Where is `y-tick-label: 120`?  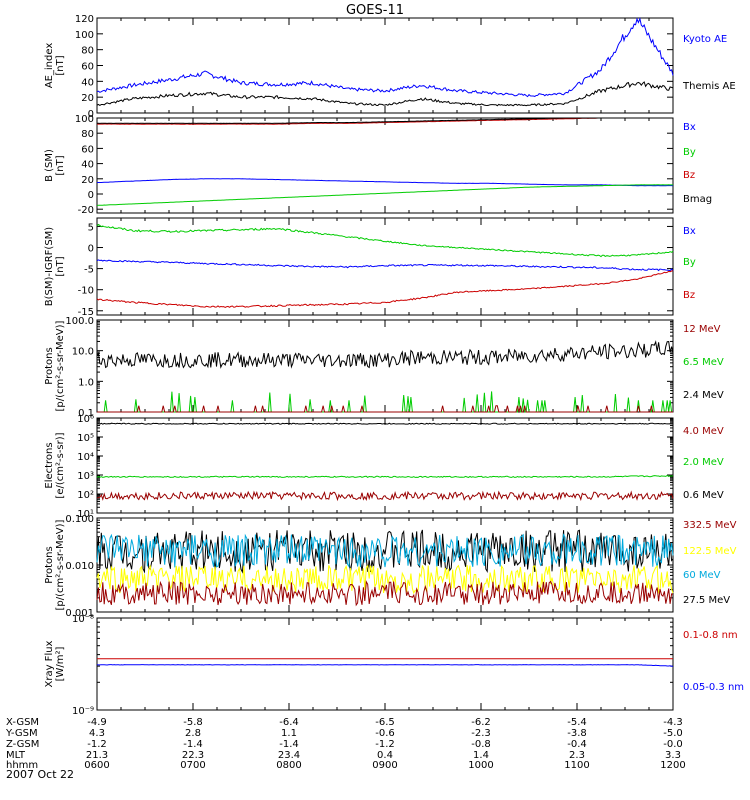
y-tick-label: 120 is located at coordinates (84, 19).